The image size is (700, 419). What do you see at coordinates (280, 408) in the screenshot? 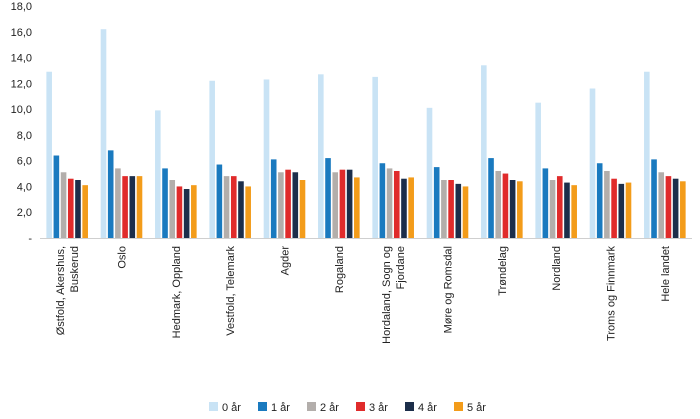
I see `legend-label: 1 år` at bounding box center [280, 408].